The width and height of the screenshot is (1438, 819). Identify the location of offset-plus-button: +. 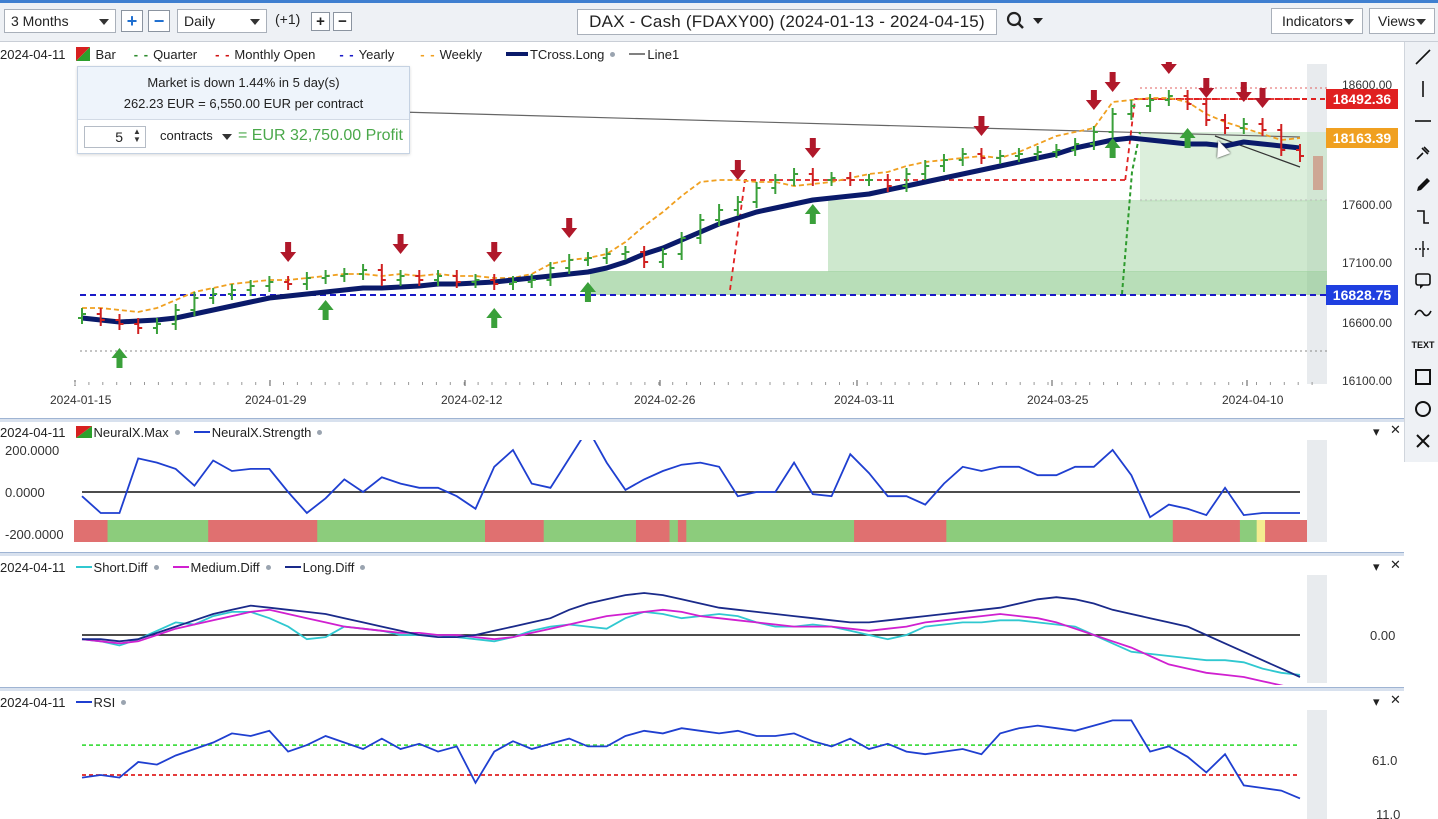
(320, 21).